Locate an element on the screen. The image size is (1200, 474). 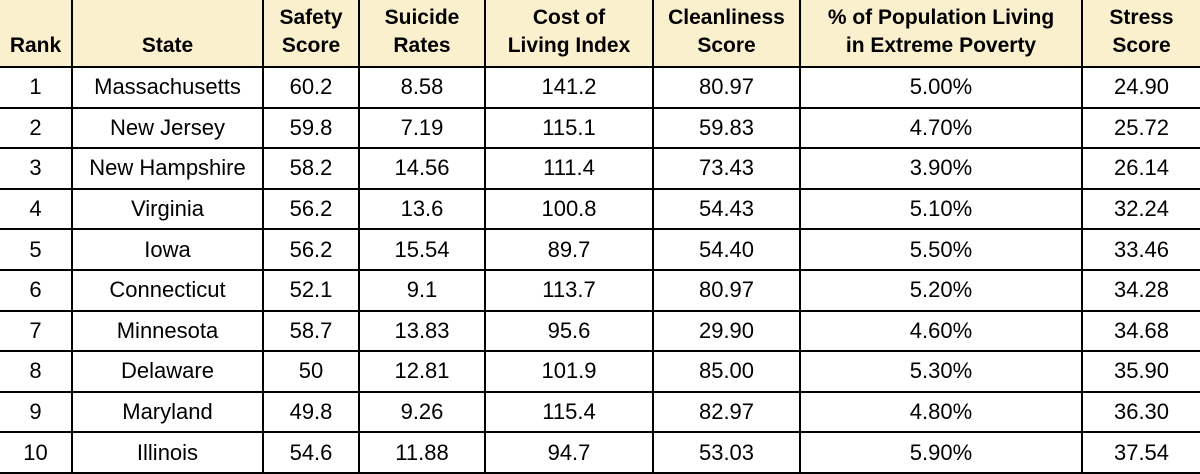
column-header-cost-of-living-index: Cost of Living Index is located at coordinates (569, 34).